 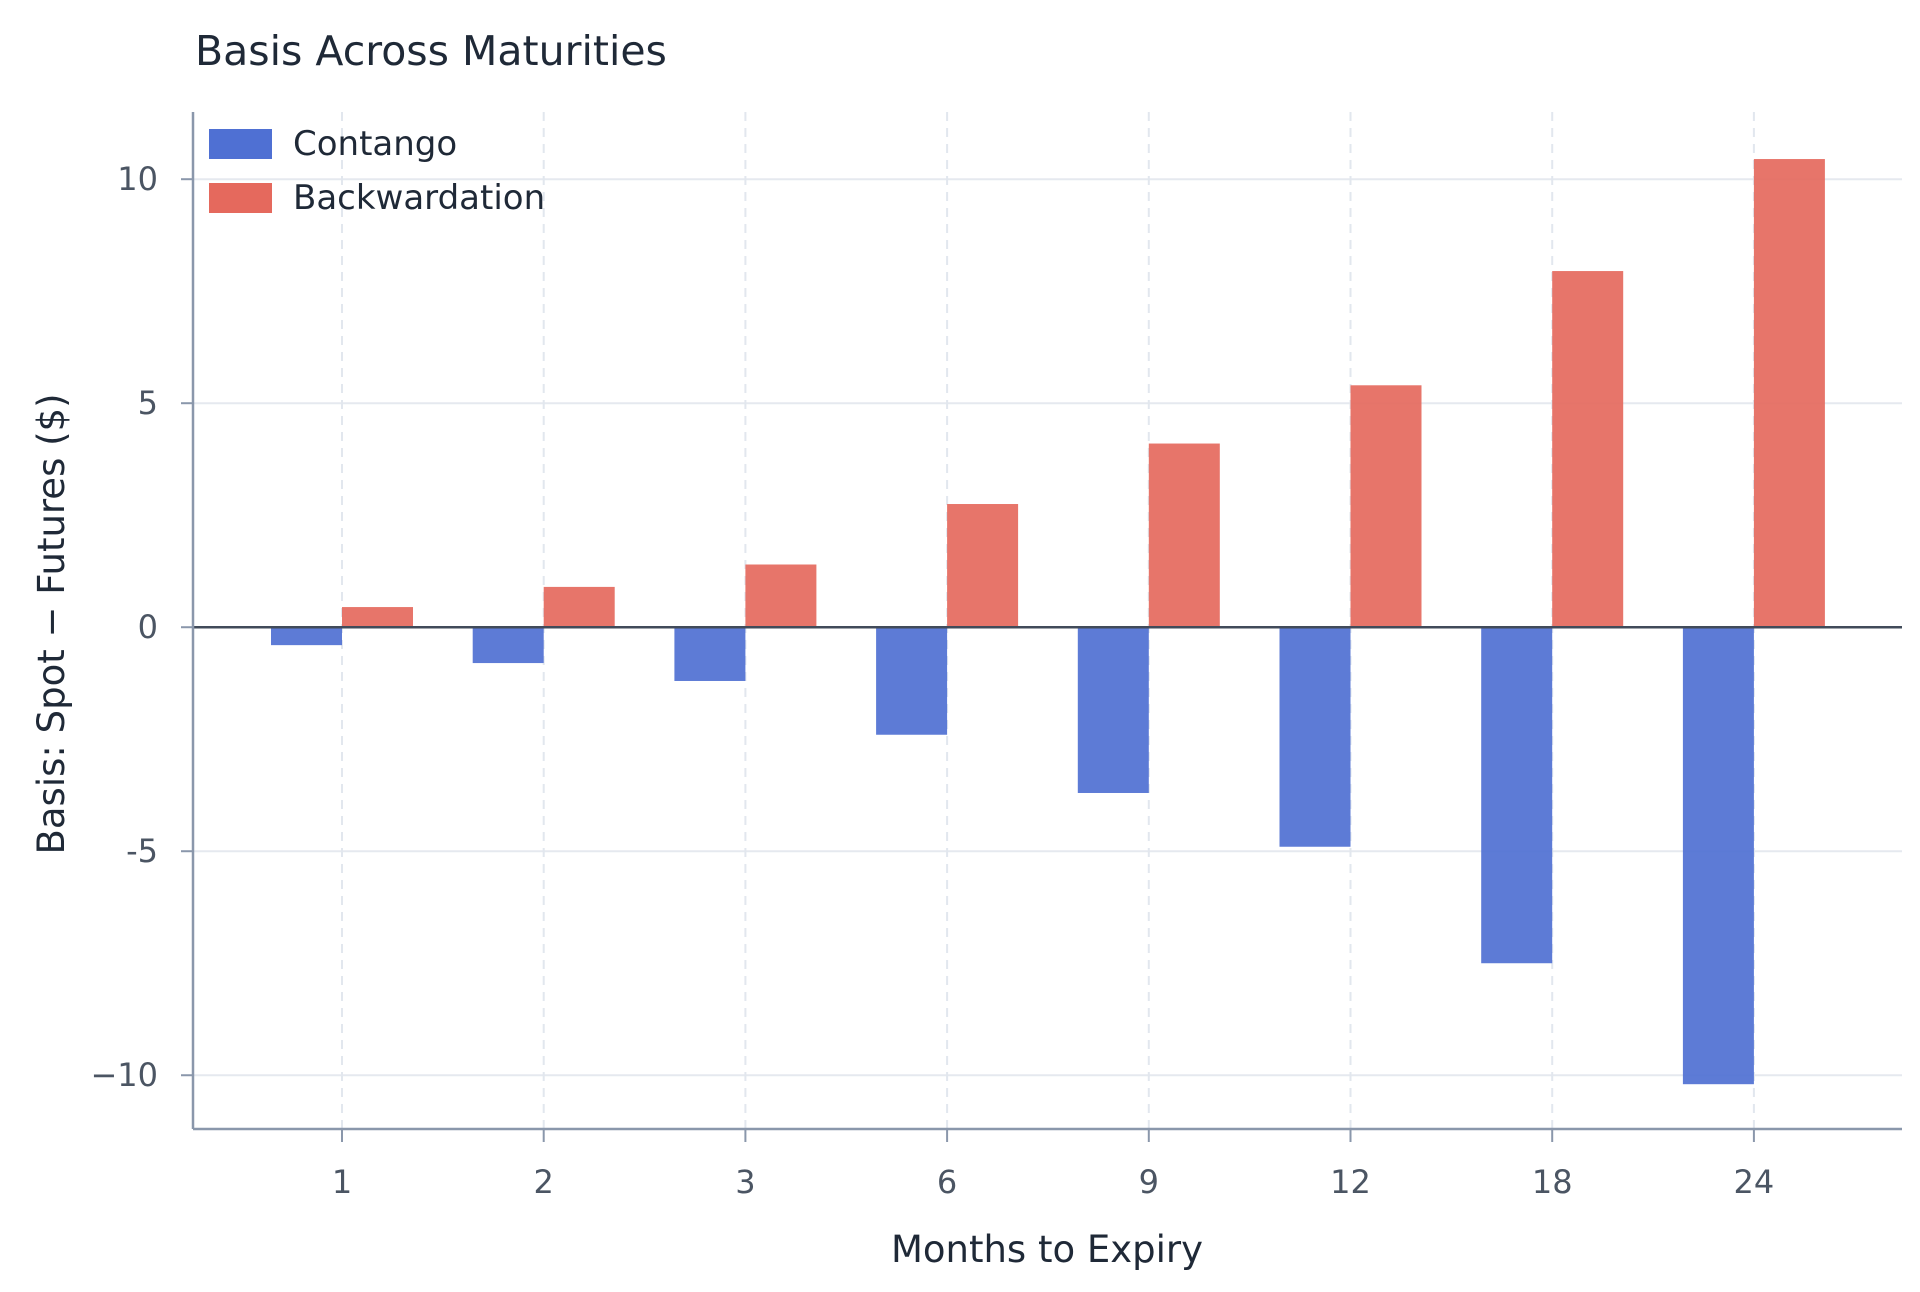 I want to click on legend-swatch-contango, so click(x=240, y=144).